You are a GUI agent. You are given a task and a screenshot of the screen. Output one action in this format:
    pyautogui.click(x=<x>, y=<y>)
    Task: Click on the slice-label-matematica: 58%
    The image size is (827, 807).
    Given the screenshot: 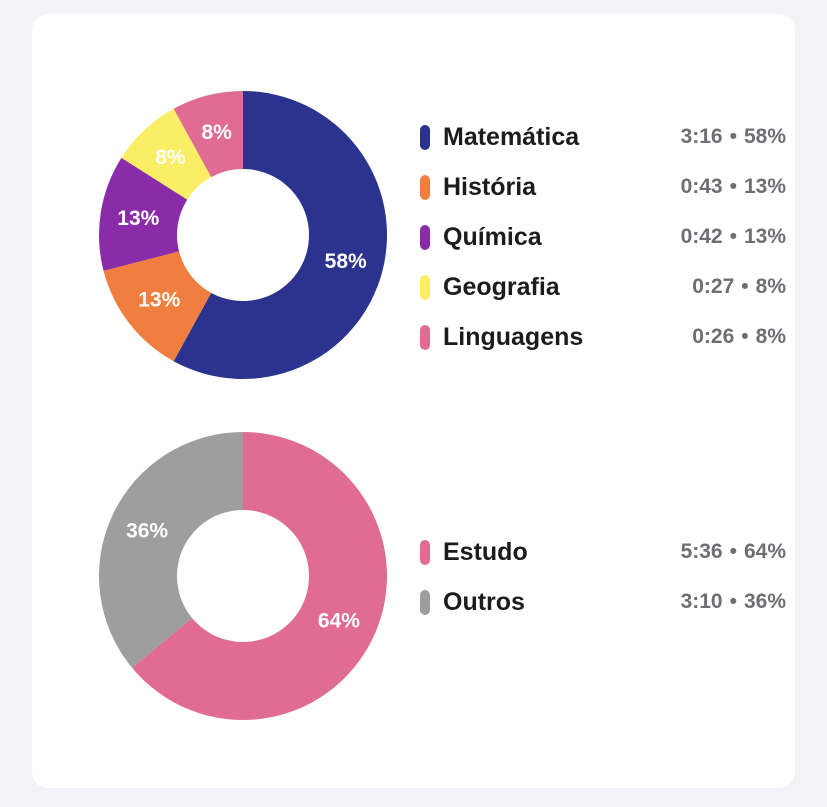 What is the action you would take?
    pyautogui.click(x=346, y=261)
    